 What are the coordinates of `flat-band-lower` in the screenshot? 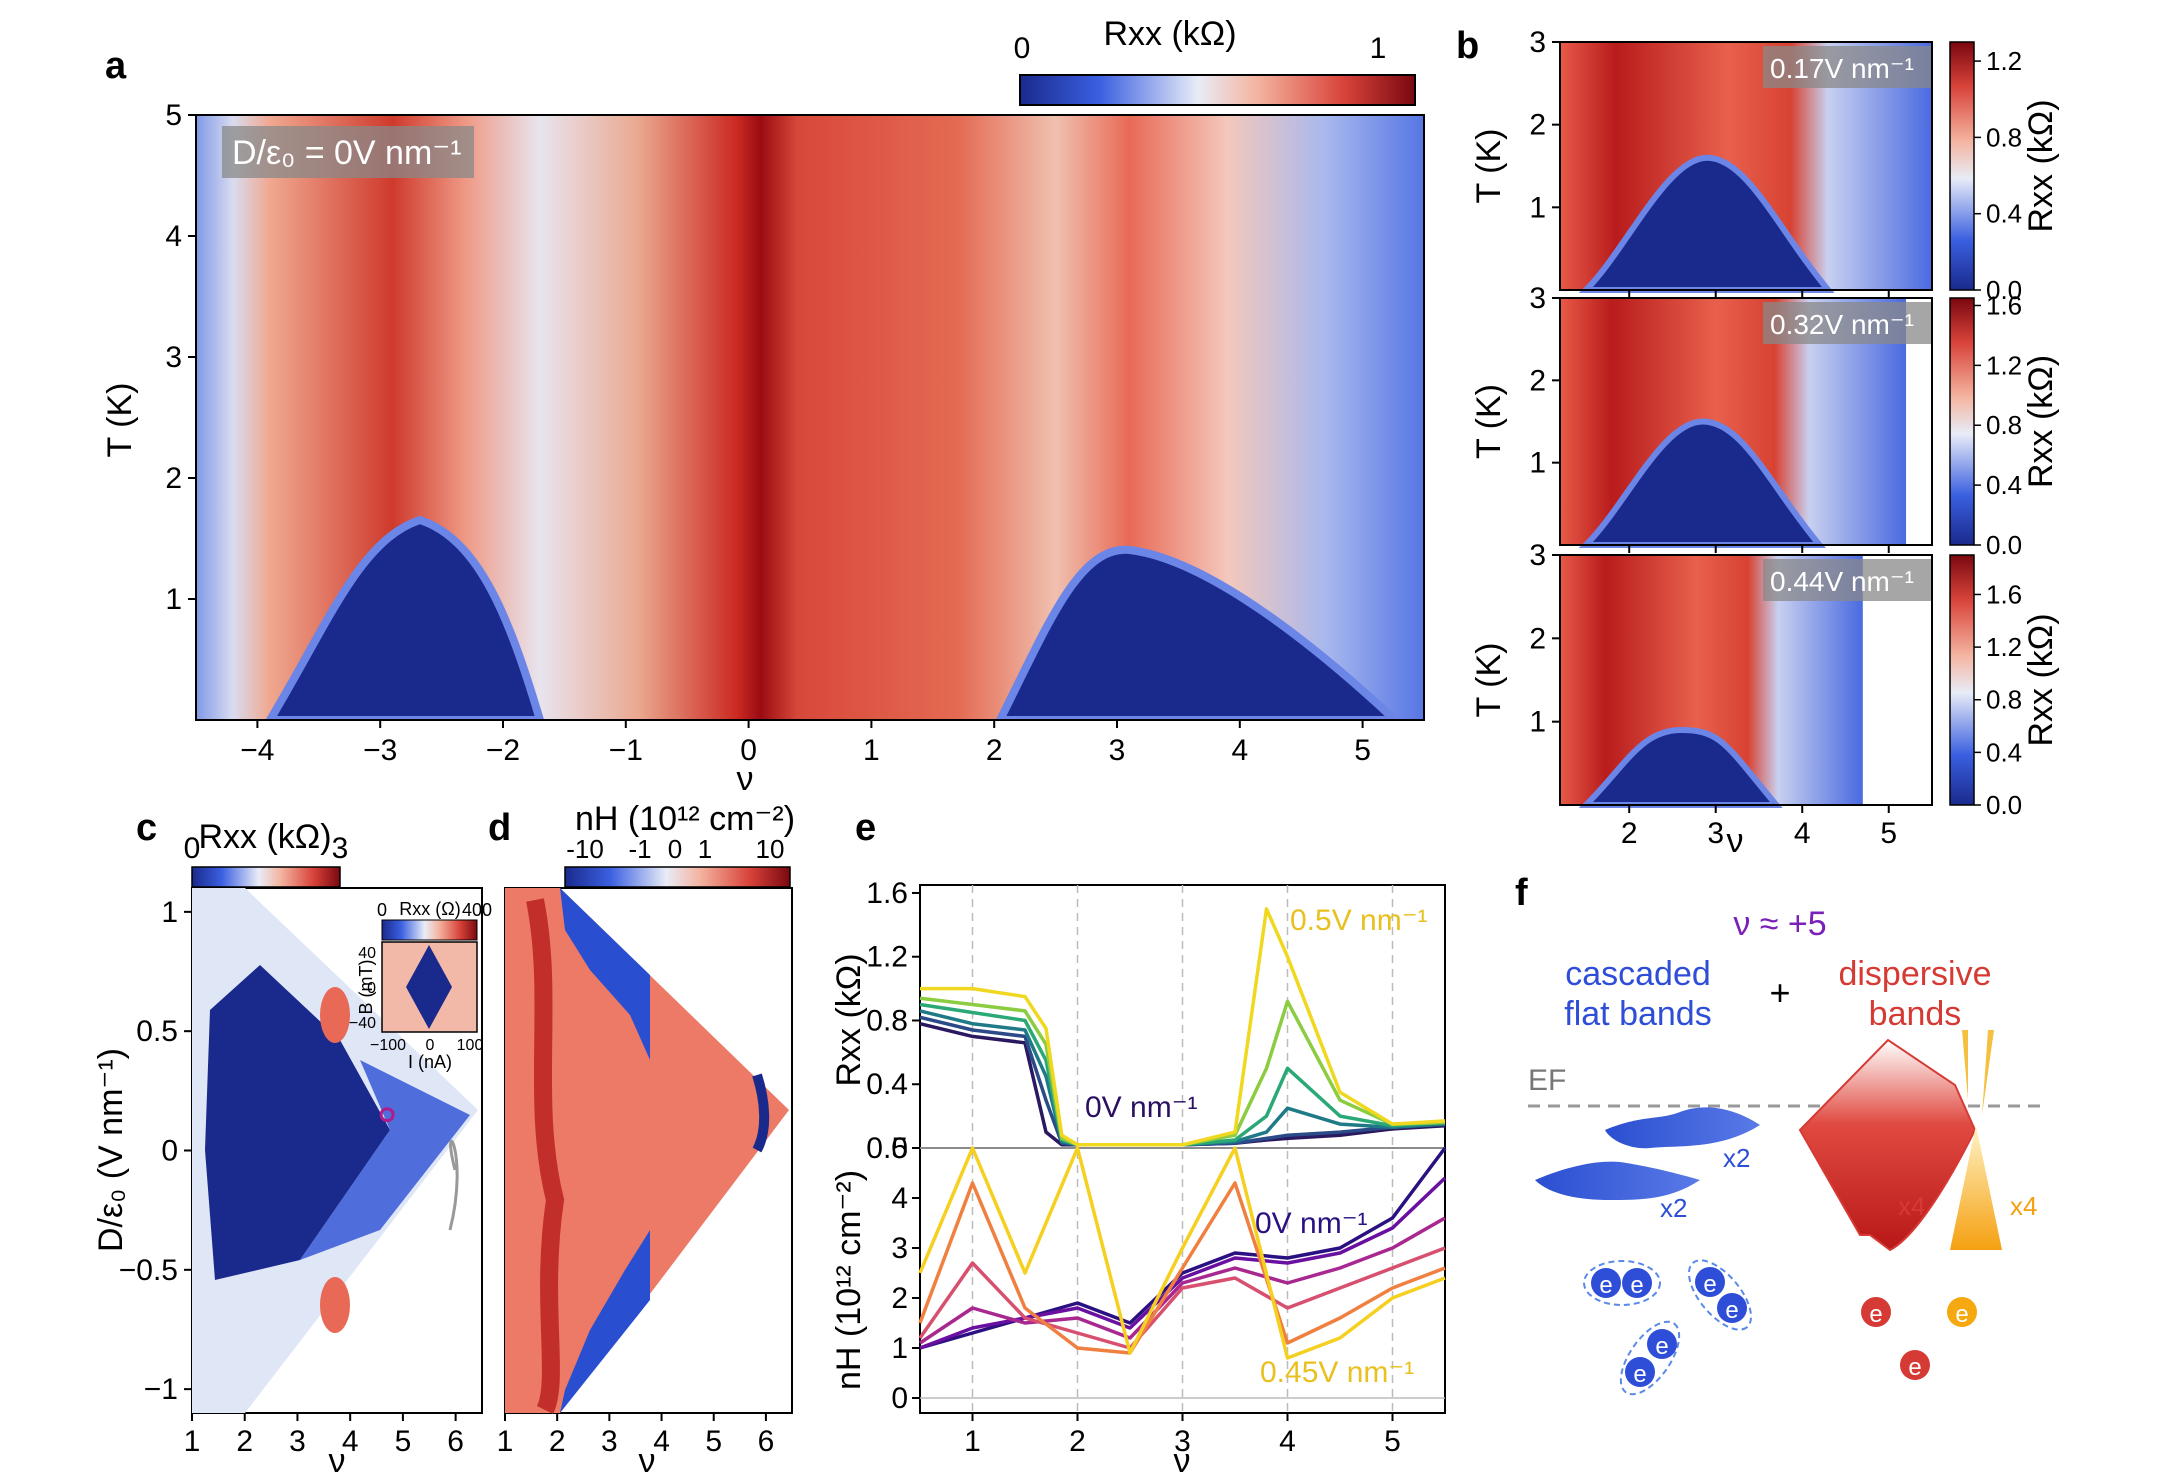 It's located at (1617, 1180).